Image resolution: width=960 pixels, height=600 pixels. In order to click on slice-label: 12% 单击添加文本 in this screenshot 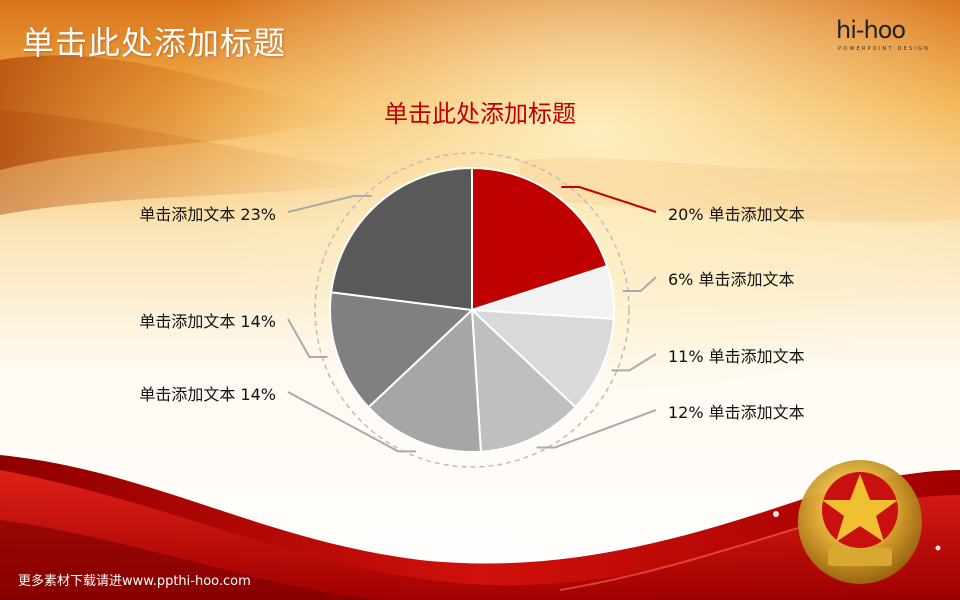, I will do `click(736, 412)`.